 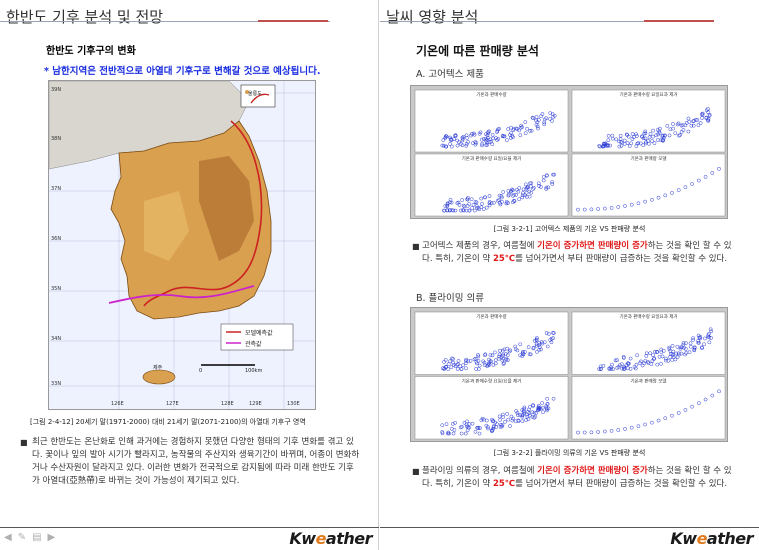 I want to click on body-b-pre: 플라이밍 의류의 경우, 여름철에, so click(x=480, y=471).